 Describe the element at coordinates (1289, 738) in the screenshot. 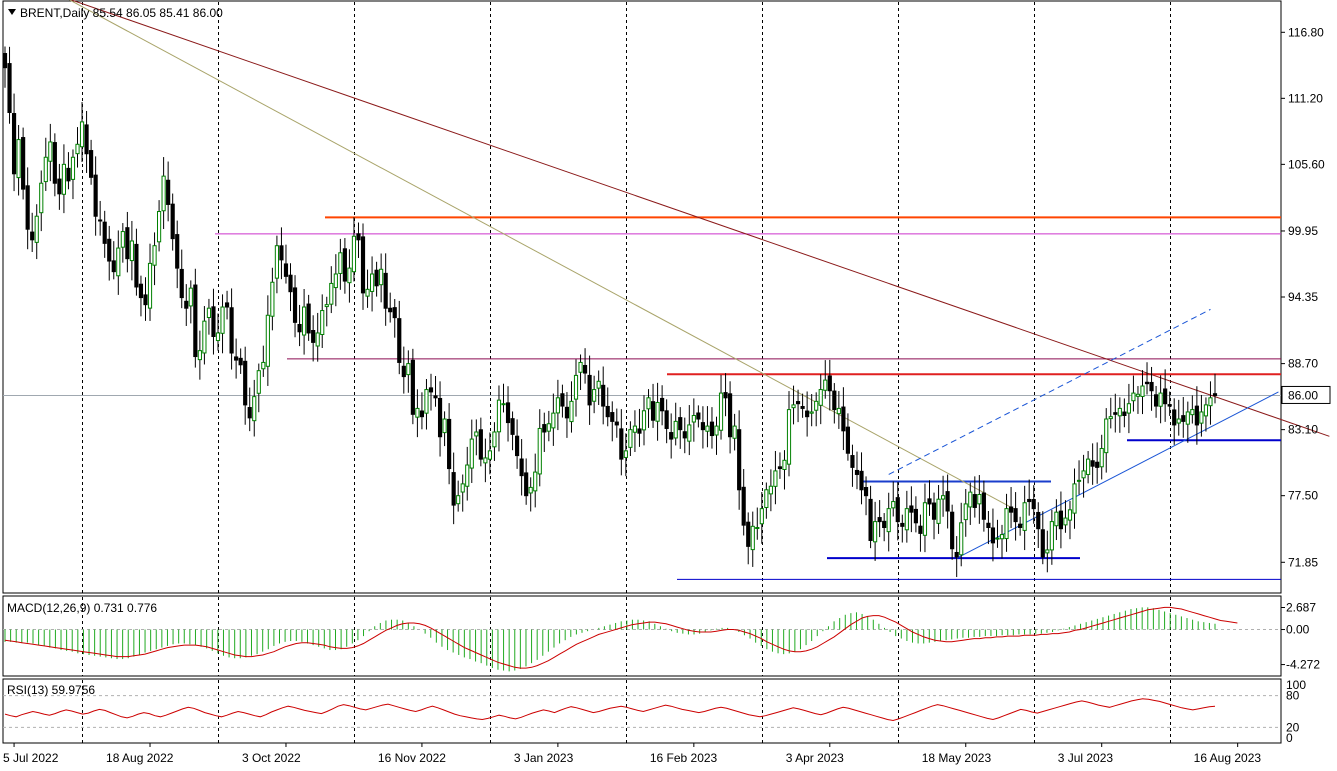

I see `rsi-tick-label: 0` at that location.